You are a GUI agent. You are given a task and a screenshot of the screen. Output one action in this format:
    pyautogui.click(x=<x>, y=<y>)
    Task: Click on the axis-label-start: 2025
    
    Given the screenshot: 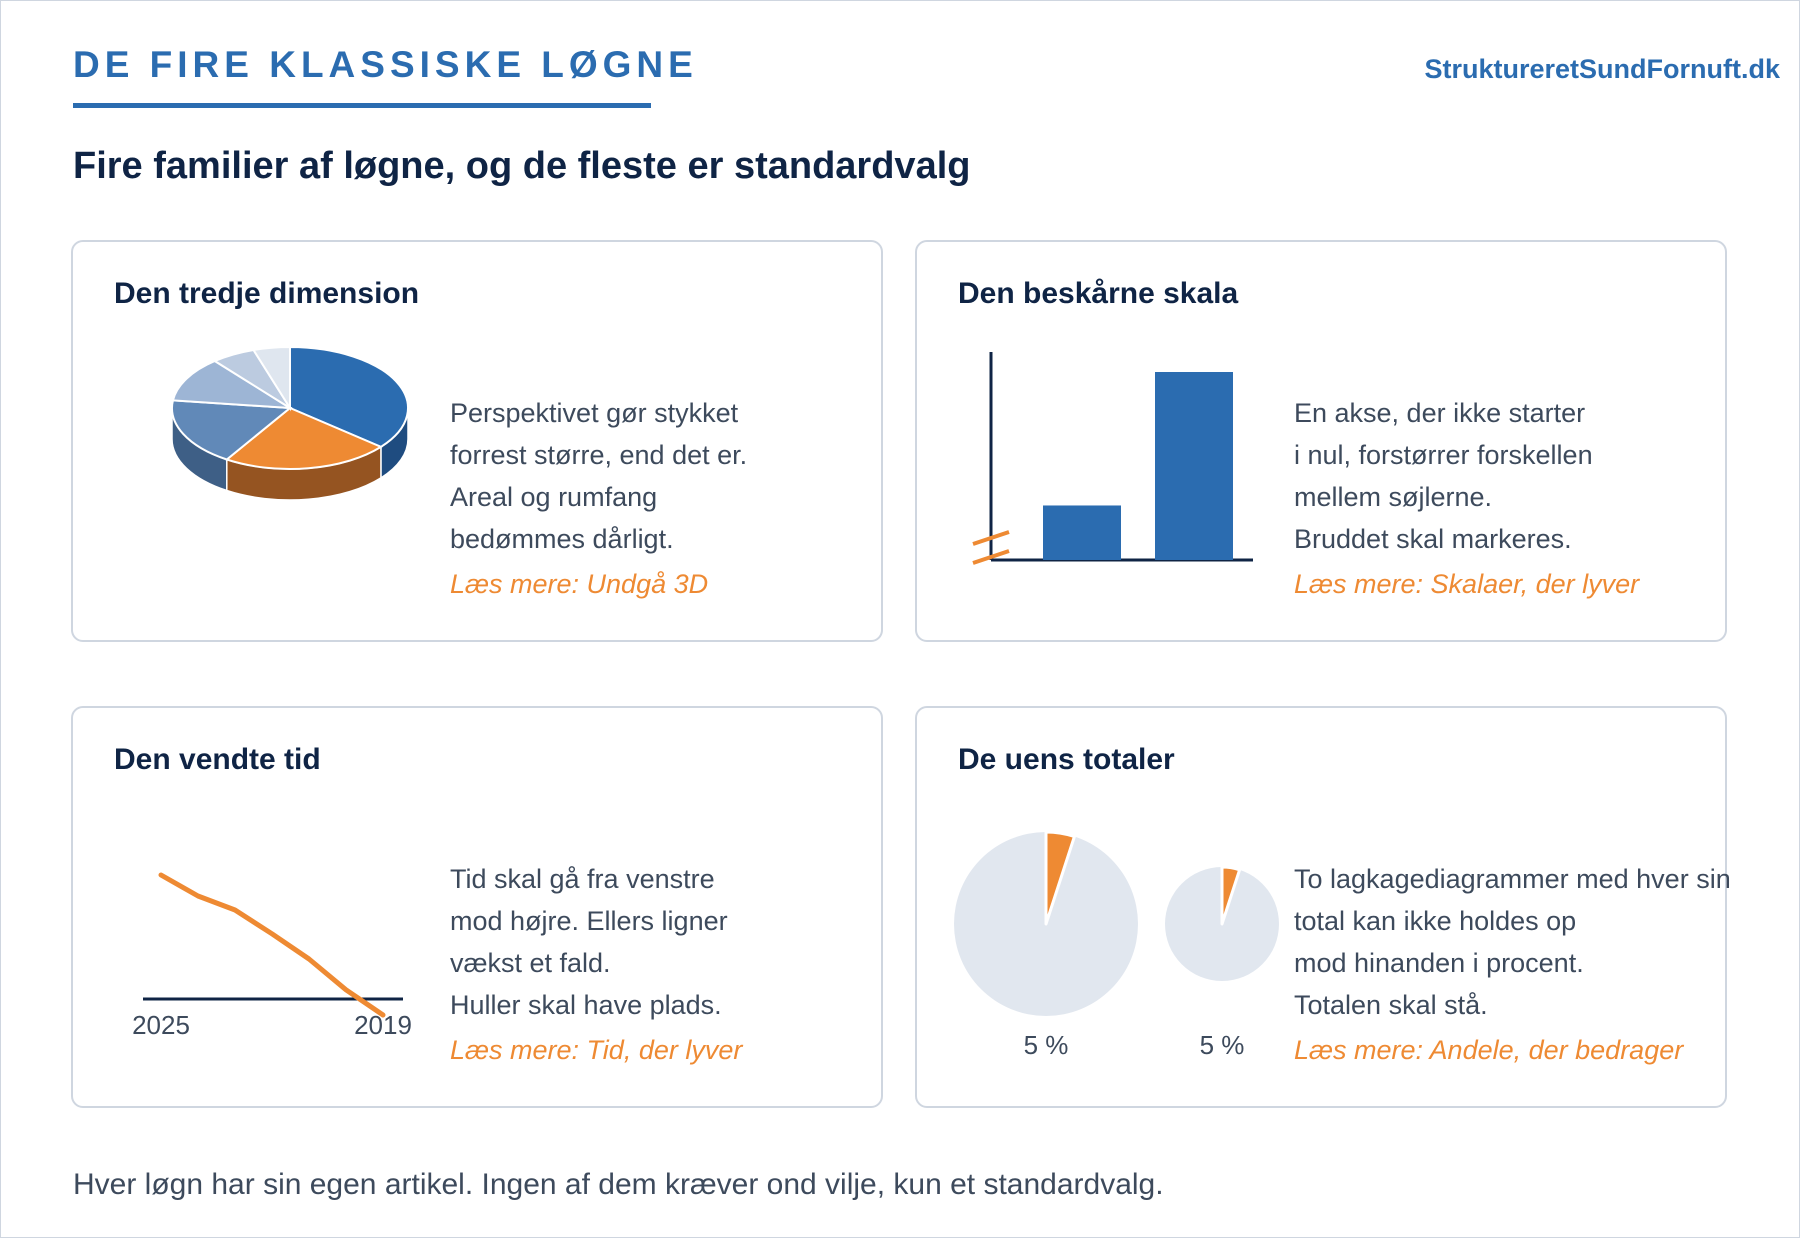 What is the action you would take?
    pyautogui.click(x=161, y=1025)
    